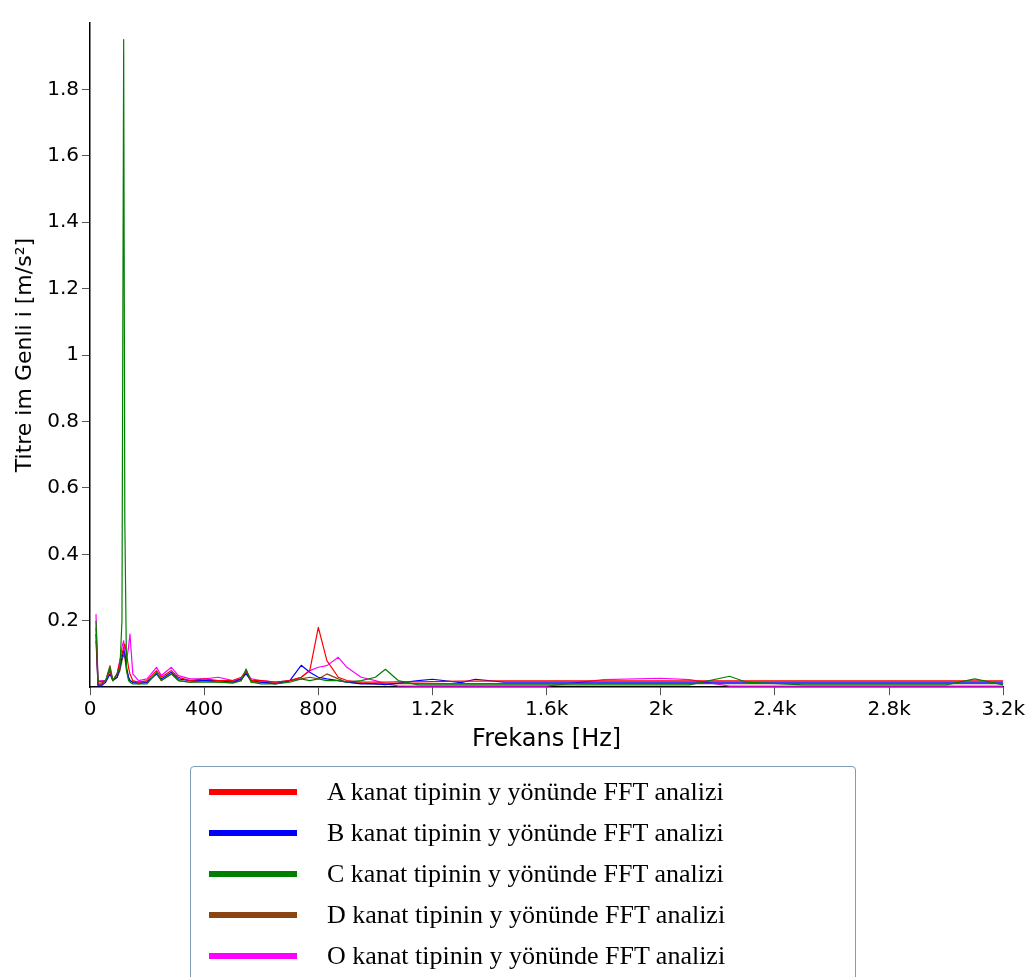  Describe the element at coordinates (63, 87) in the screenshot. I see `y-tick-label: 1.8` at that location.